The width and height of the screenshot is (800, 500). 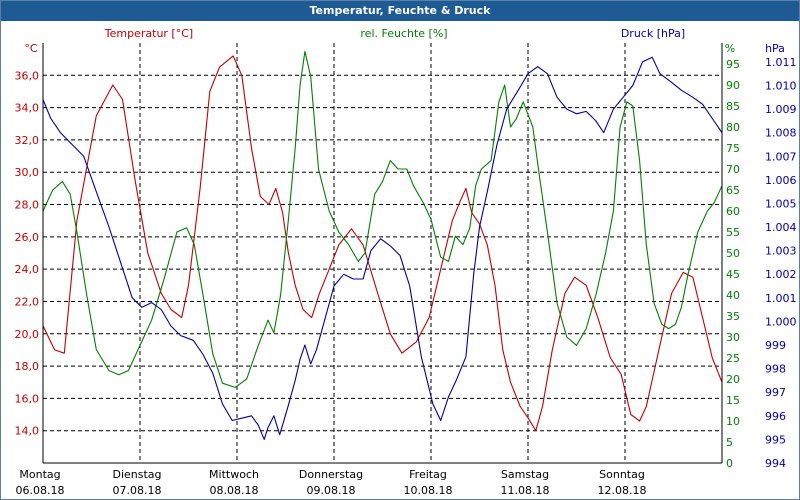 What do you see at coordinates (27, 205) in the screenshot?
I see `temperature-tick-label: 28,0` at bounding box center [27, 205].